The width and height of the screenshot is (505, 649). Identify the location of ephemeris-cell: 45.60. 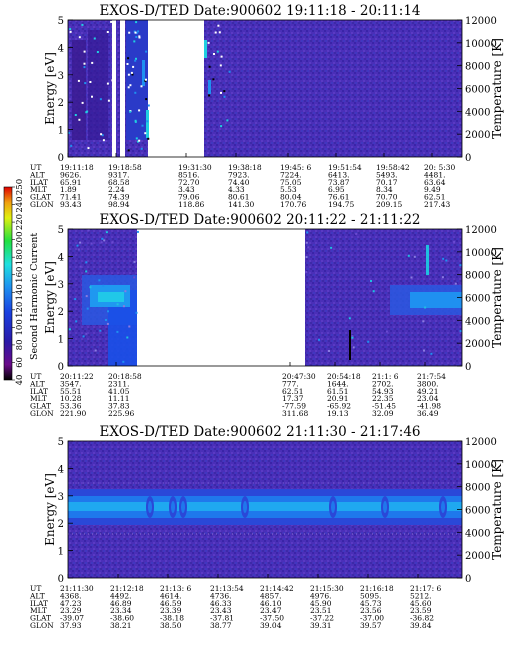
(421, 603).